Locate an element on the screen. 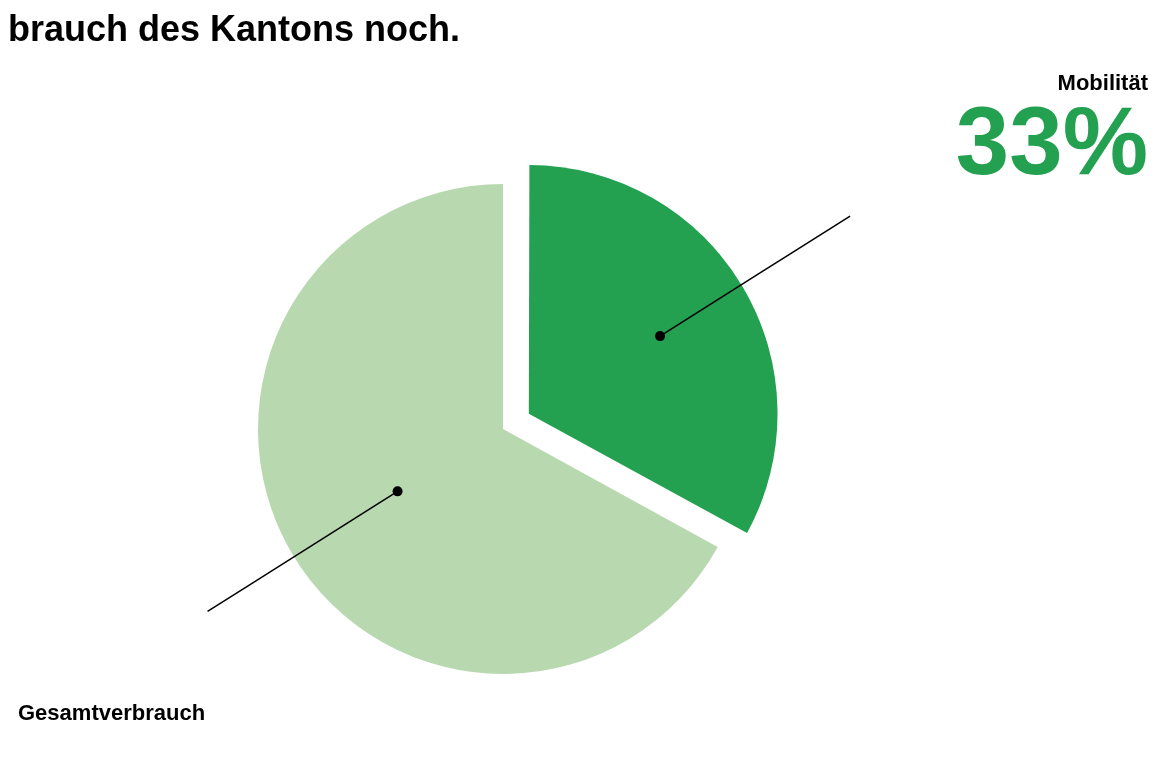 The width and height of the screenshot is (1169, 760). chart-title: brauch des Kantons noch. is located at coordinates (235, 29).